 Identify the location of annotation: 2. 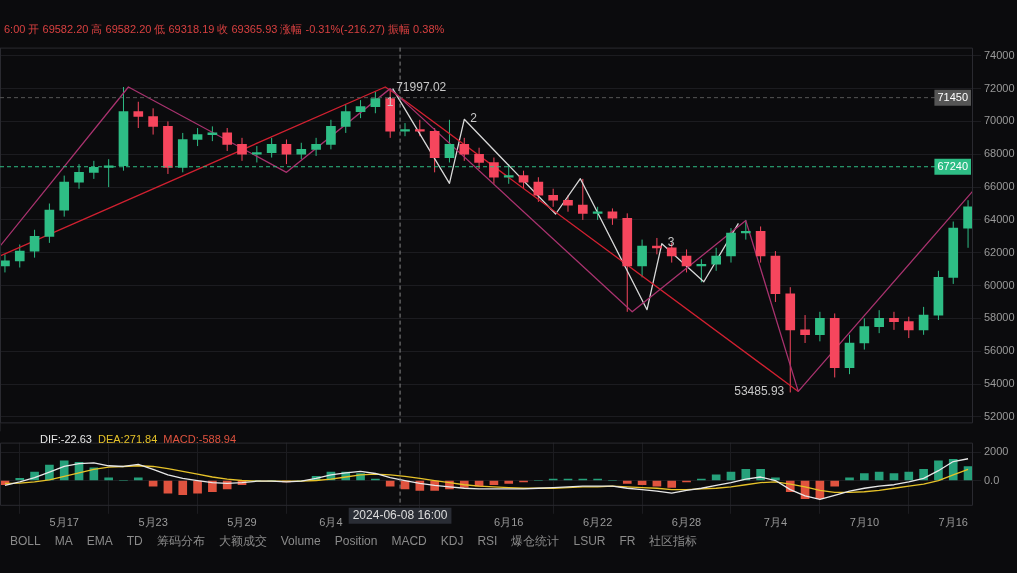
(474, 117).